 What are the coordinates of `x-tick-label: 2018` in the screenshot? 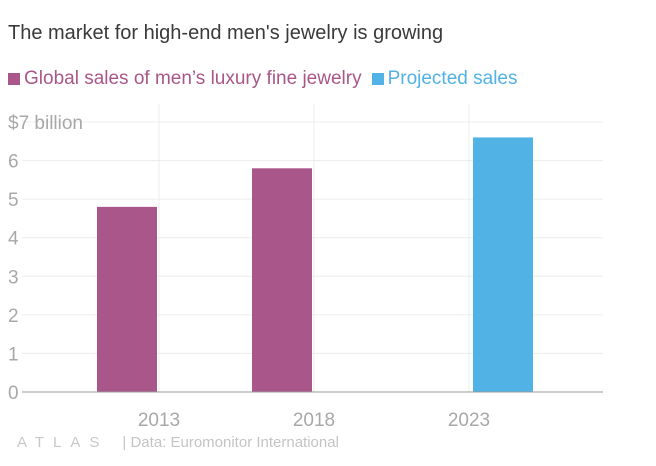 It's located at (314, 420).